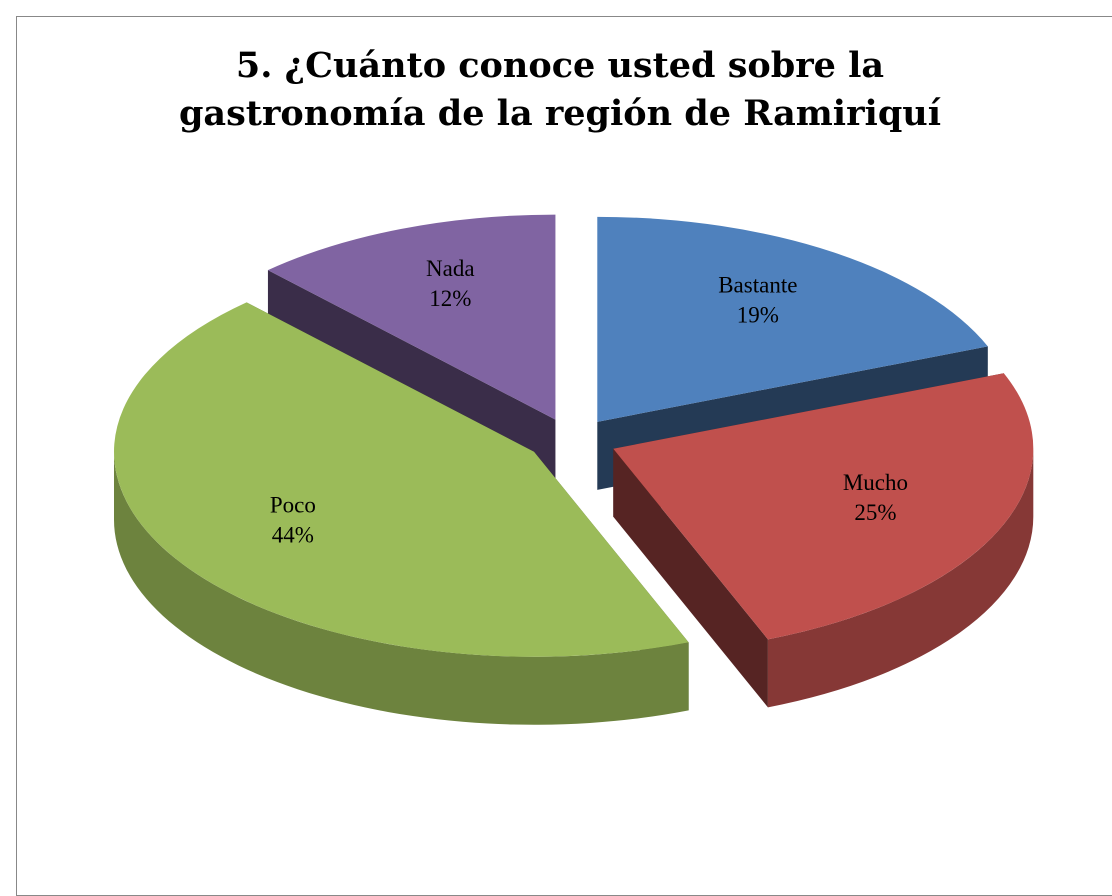 Image resolution: width=1112 pixels, height=896 pixels. I want to click on category-label: Poco, so click(293, 504).